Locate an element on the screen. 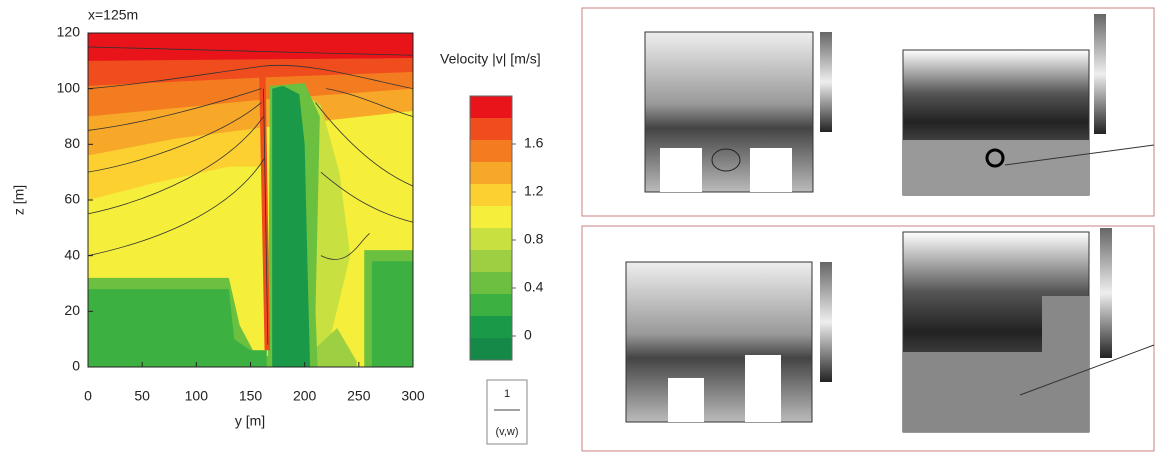 Image resolution: width=1155 pixels, height=457 pixels. x-tick-label: 0 is located at coordinates (88, 396).